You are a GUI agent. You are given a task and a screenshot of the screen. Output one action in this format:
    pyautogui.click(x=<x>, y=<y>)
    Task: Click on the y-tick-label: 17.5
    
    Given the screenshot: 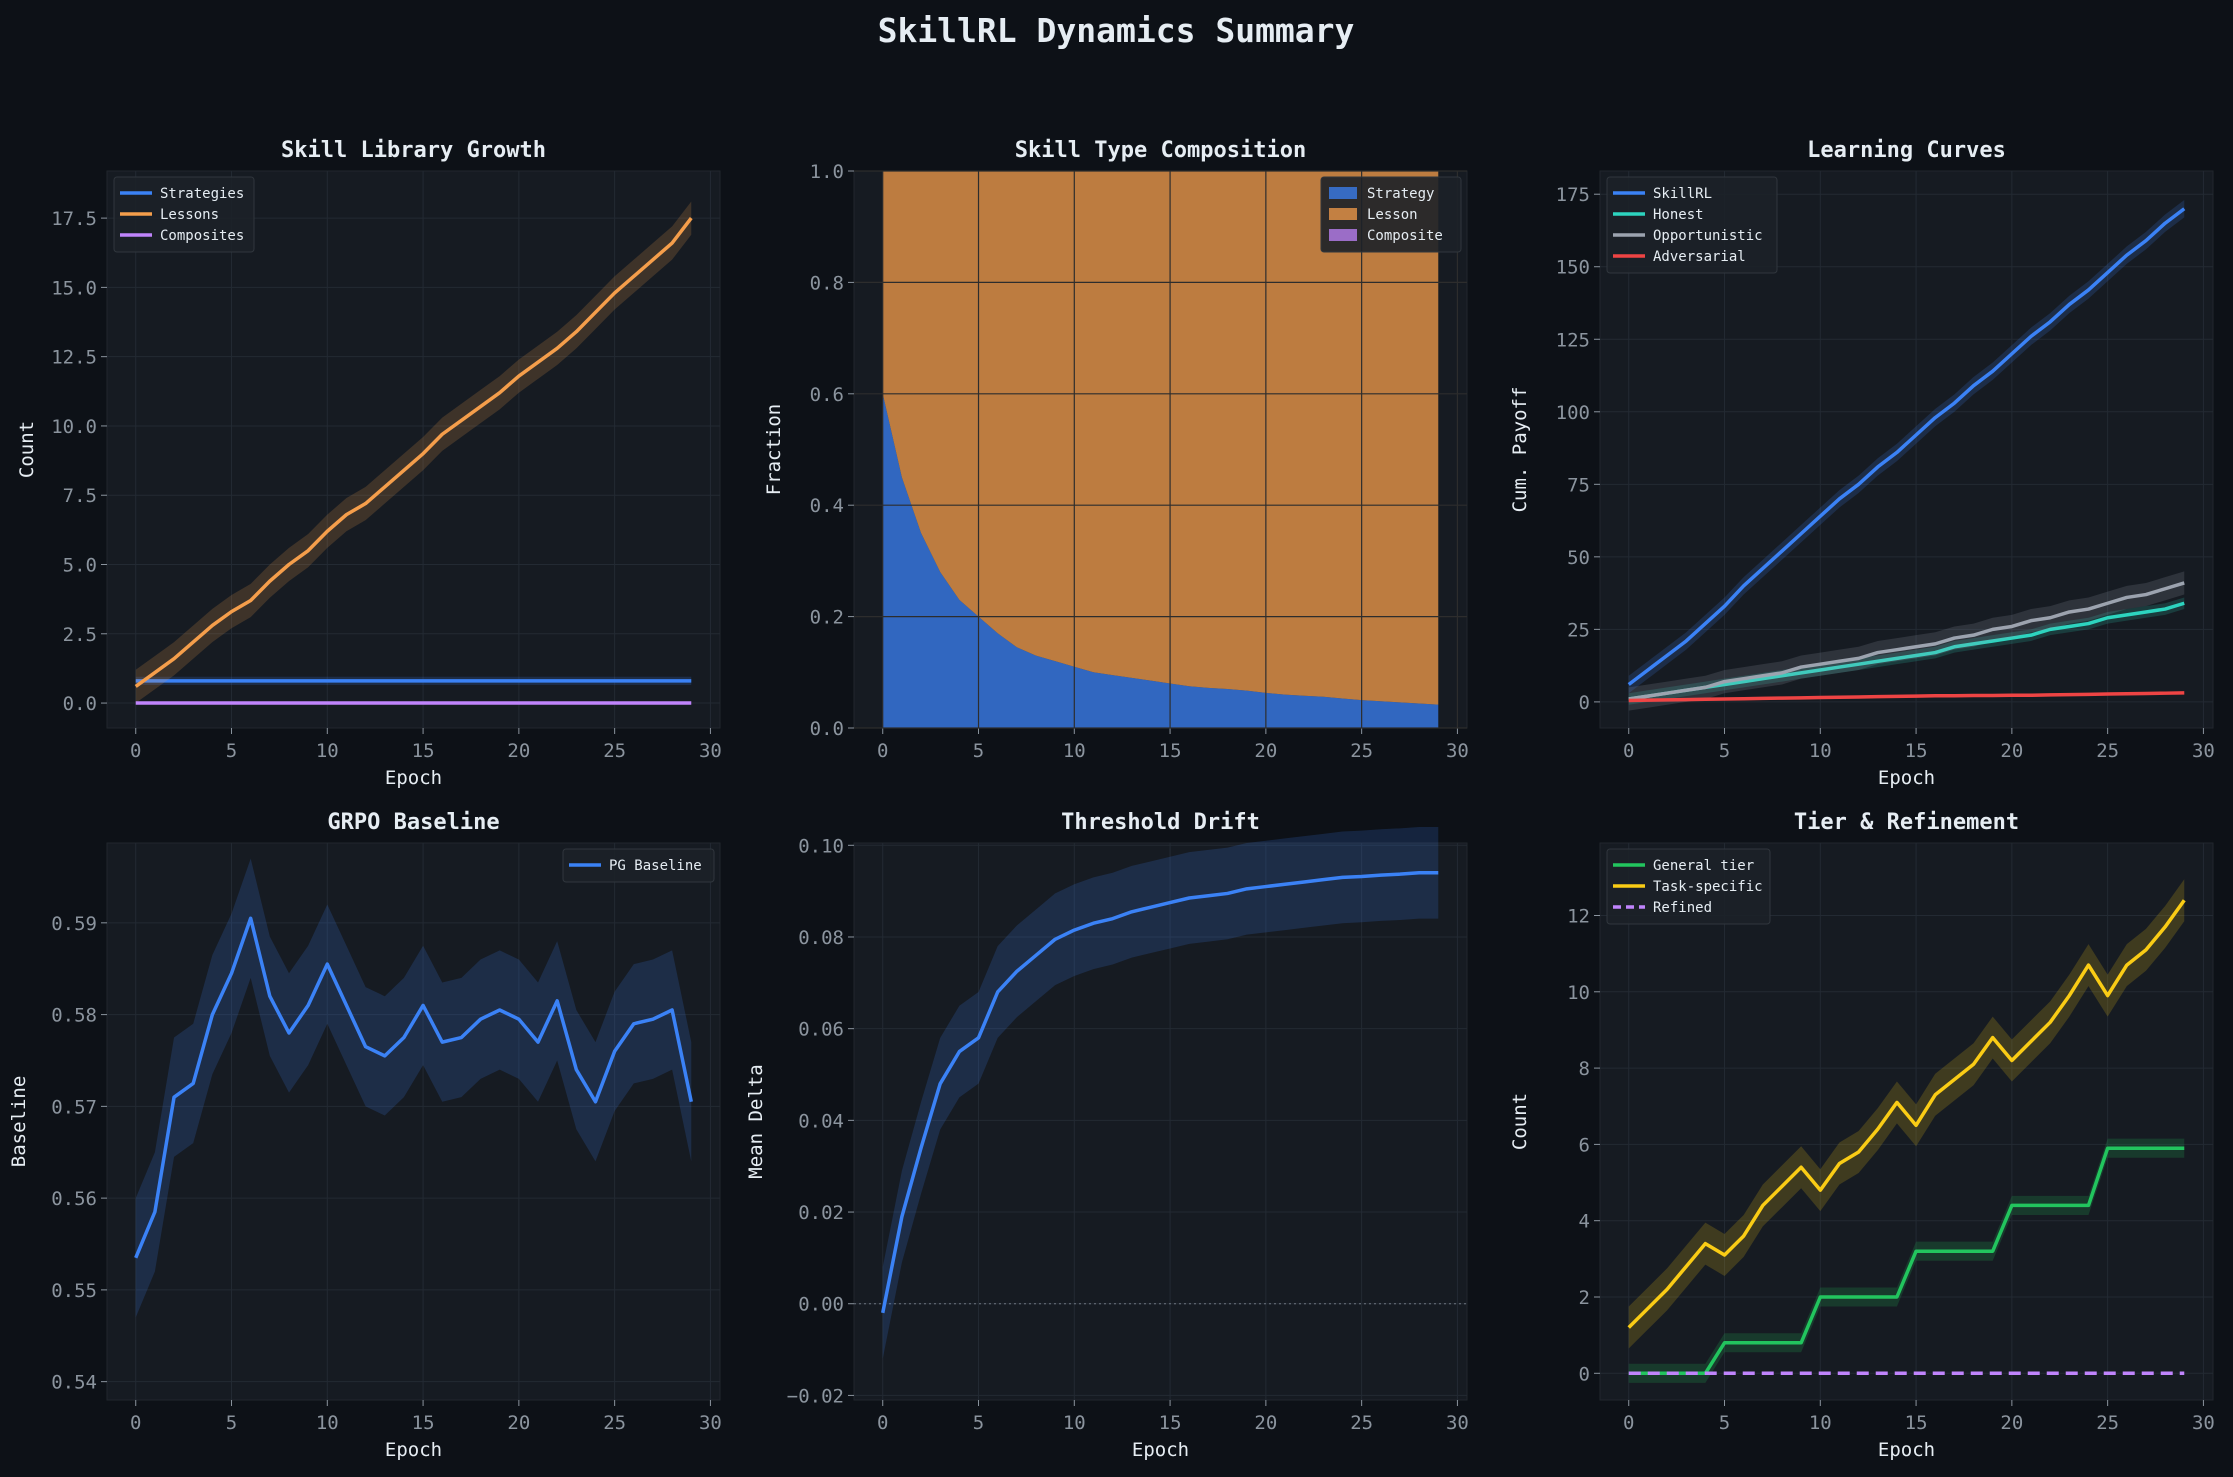 What is the action you would take?
    pyautogui.click(x=74, y=219)
    